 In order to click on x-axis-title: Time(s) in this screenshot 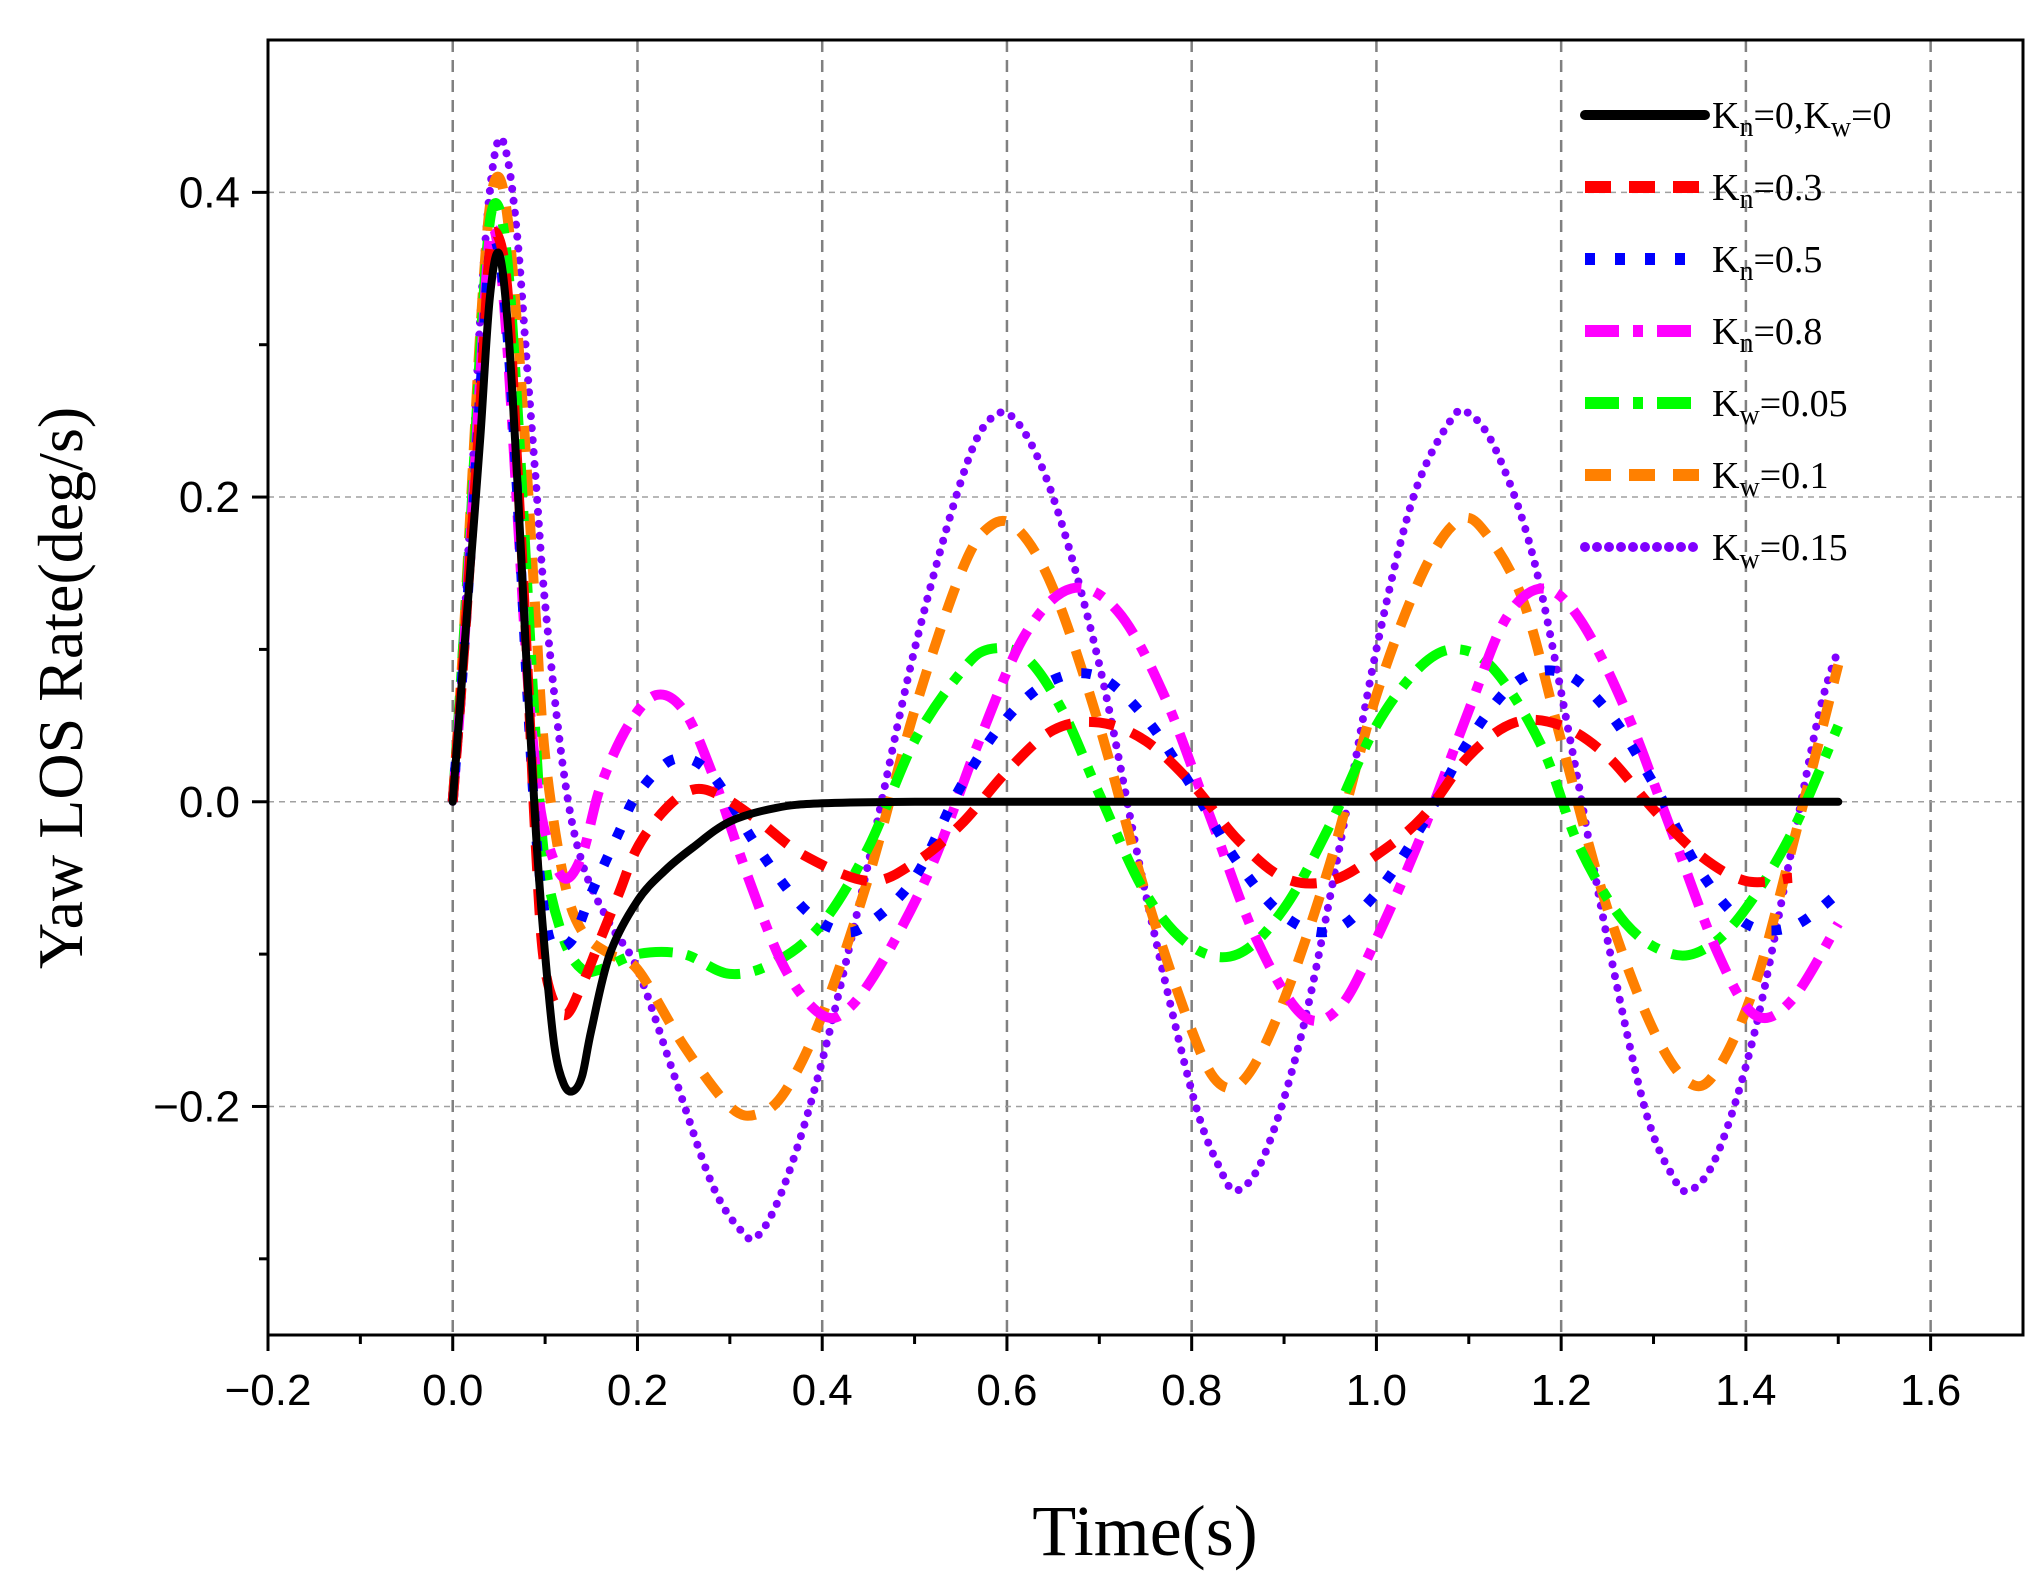, I will do `click(1144, 1531)`.